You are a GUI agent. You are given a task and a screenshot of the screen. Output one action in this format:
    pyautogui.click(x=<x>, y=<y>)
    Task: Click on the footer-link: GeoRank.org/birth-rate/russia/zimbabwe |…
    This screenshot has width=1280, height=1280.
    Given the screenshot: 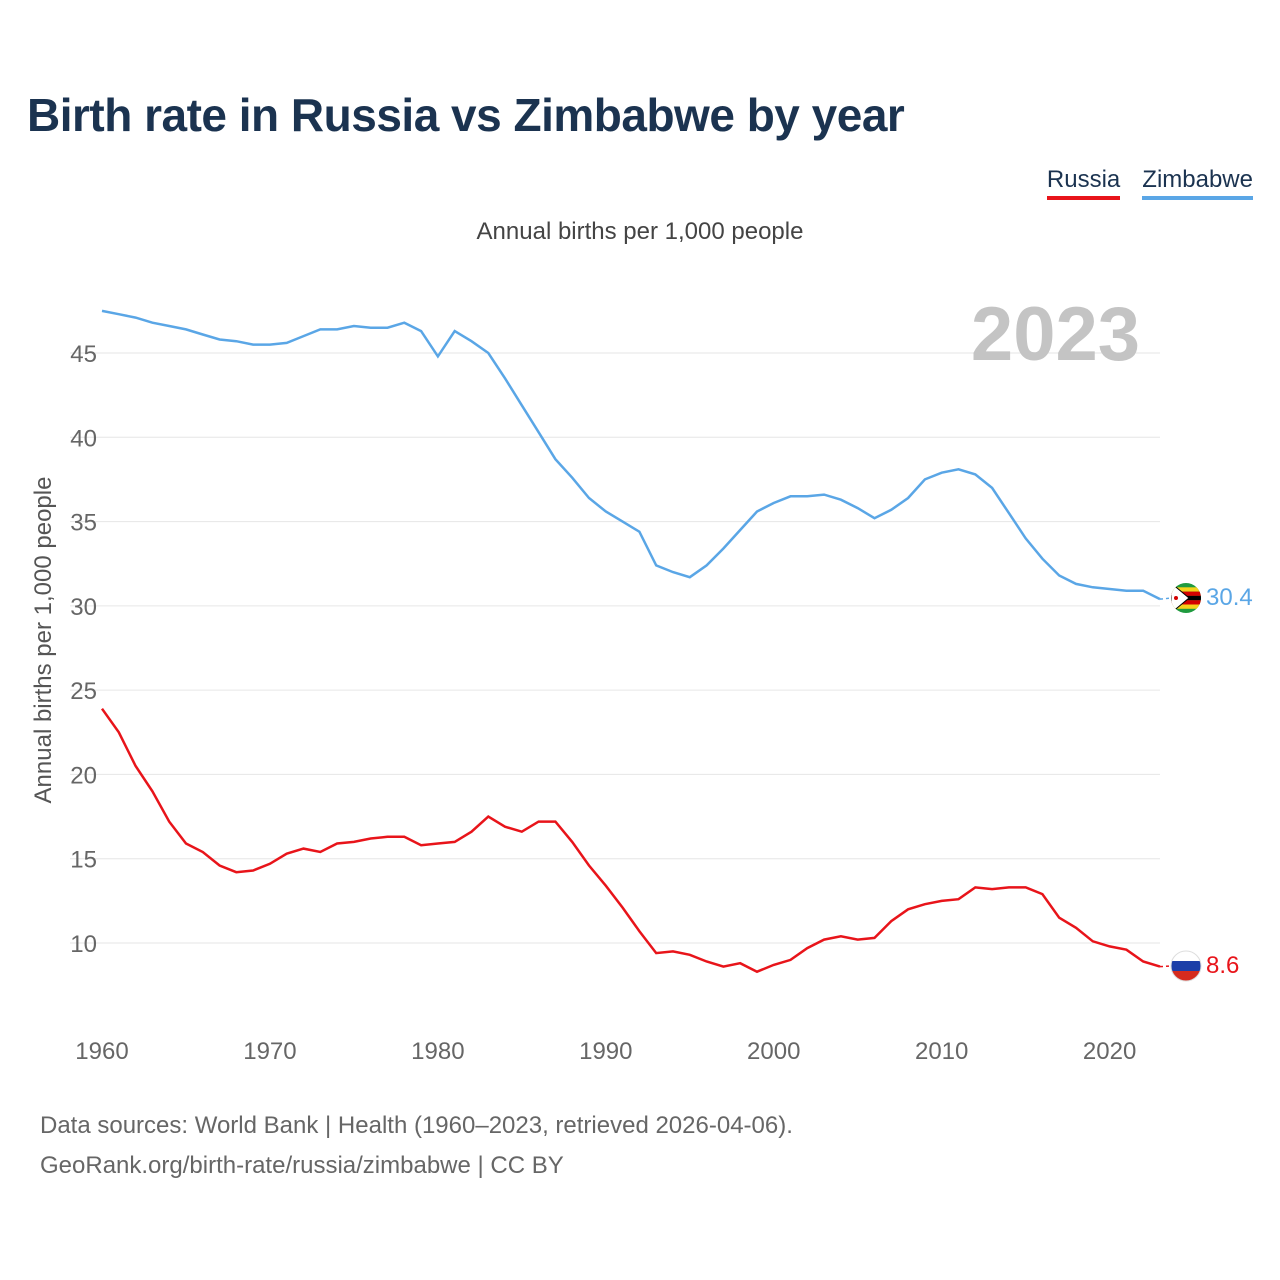 What is the action you would take?
    pyautogui.click(x=302, y=1165)
    